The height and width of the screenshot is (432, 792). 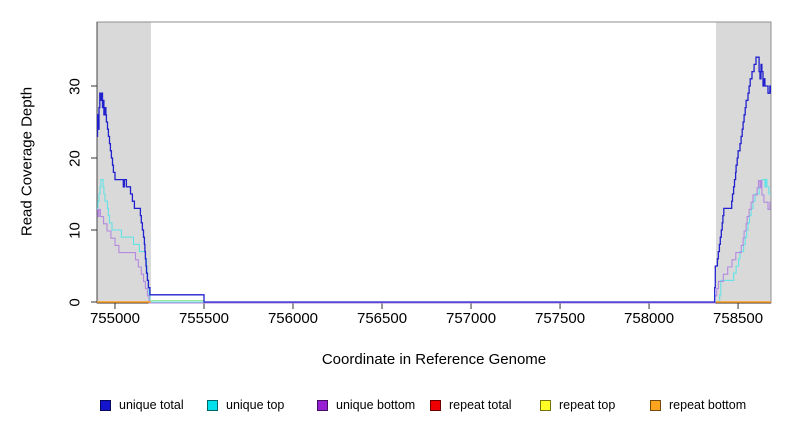 I want to click on x-axis-title: Coordinate in Reference Genome, so click(x=434, y=359).